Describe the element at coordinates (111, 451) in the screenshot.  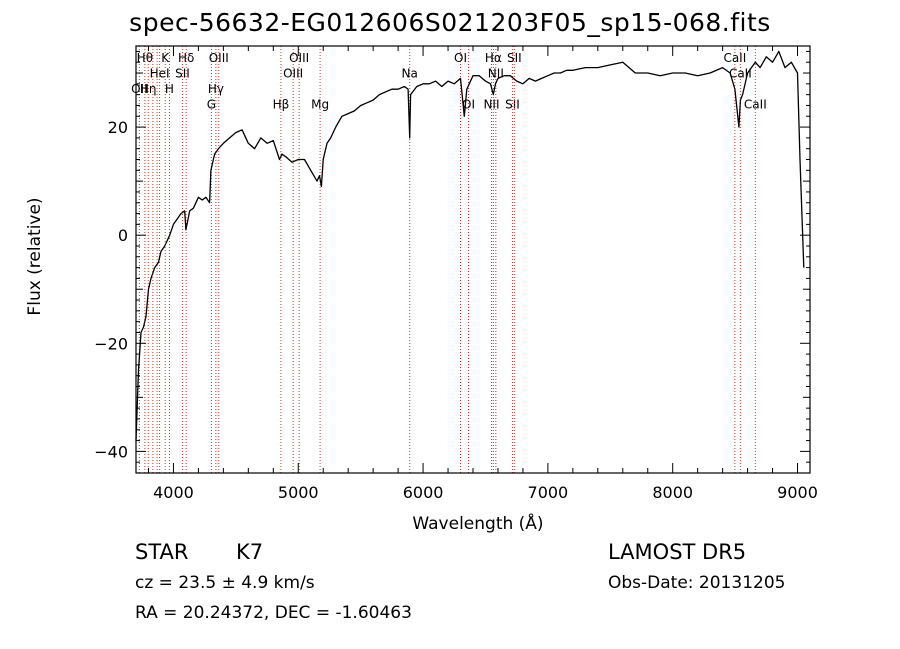
I see `y-tick-label: −40` at that location.